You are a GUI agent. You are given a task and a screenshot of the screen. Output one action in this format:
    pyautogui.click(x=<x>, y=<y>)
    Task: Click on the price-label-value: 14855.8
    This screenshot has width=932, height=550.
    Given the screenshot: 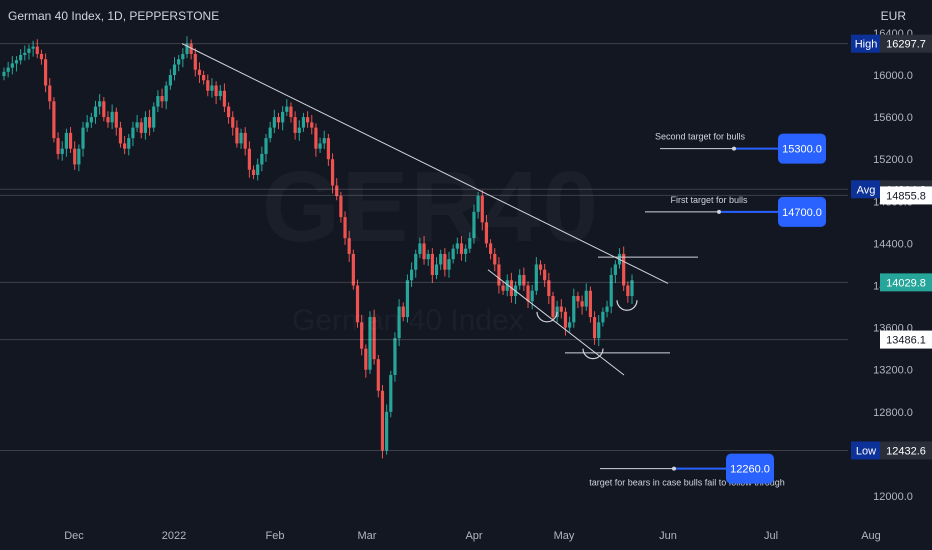 What is the action you would take?
    pyautogui.click(x=906, y=196)
    